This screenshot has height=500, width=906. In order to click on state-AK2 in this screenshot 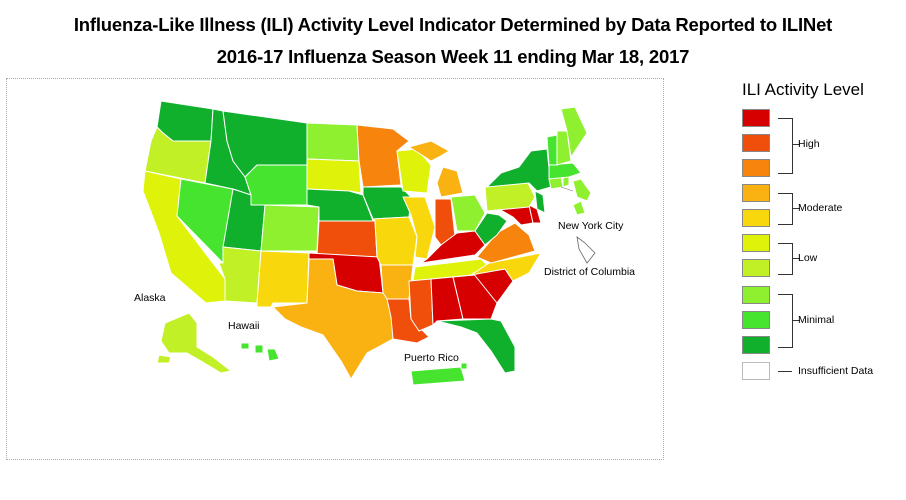, I will do `click(164, 359)`.